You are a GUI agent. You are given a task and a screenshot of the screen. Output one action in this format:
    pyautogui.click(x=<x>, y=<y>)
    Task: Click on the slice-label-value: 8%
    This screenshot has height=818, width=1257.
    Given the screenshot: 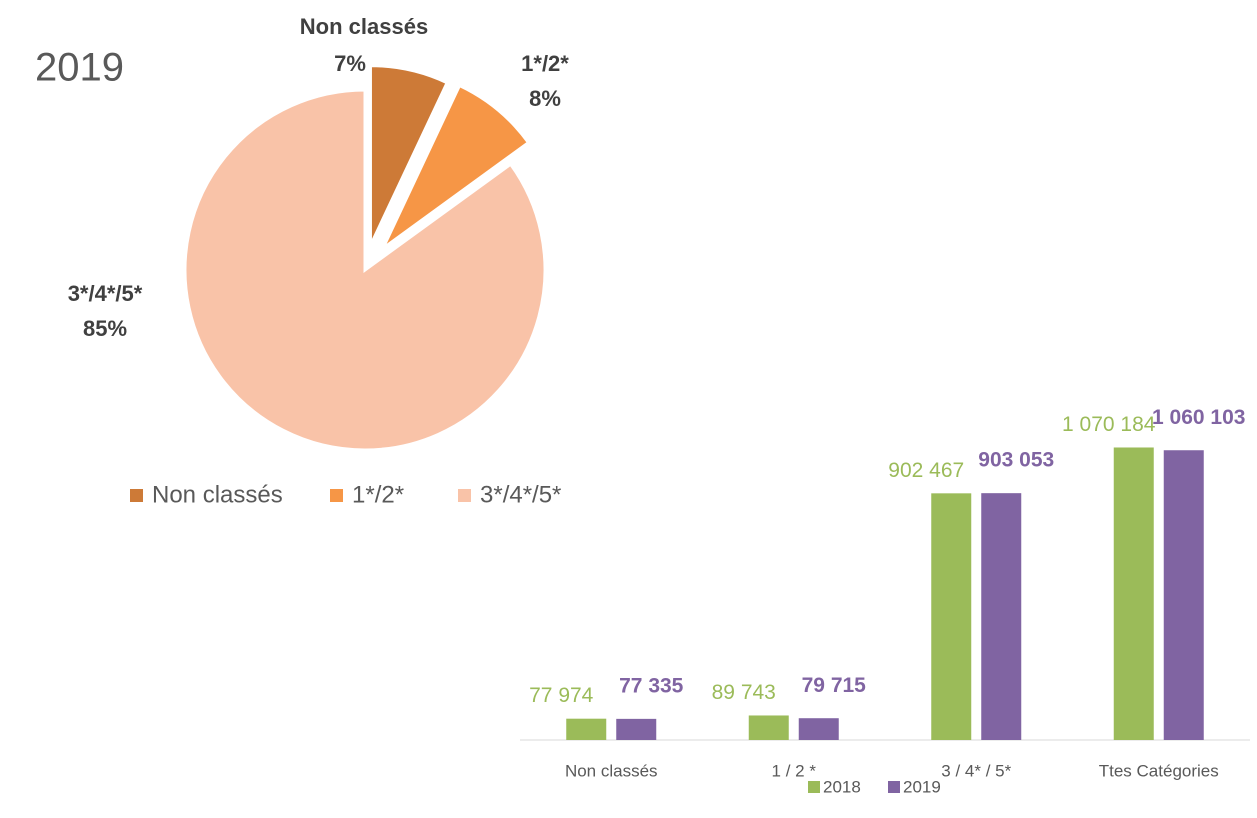 What is the action you would take?
    pyautogui.click(x=545, y=98)
    